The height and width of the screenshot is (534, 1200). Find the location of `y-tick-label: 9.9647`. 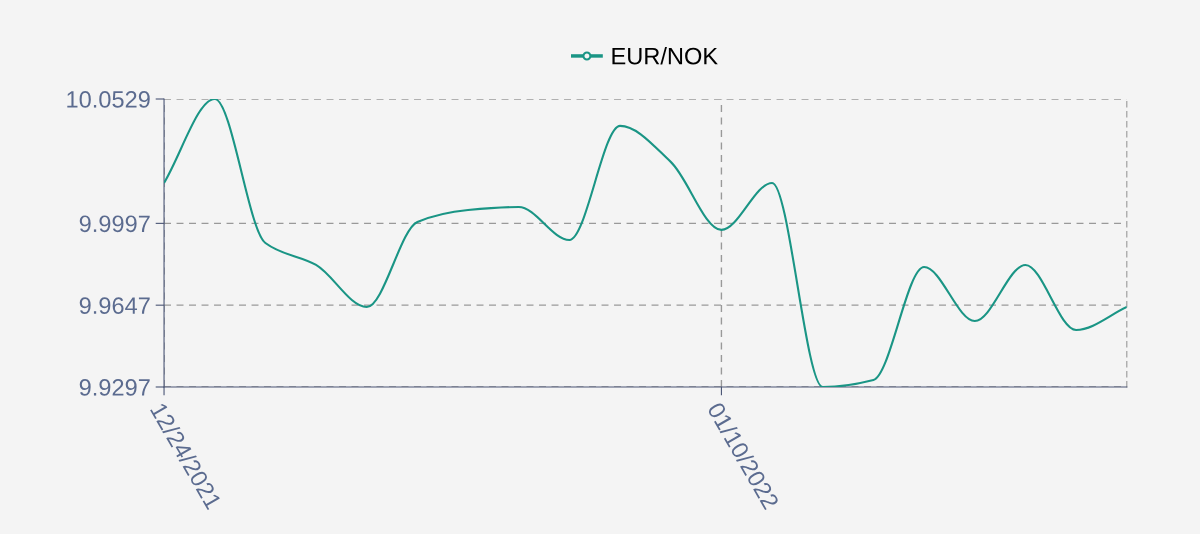

y-tick-label: 9.9647 is located at coordinates (114, 305).